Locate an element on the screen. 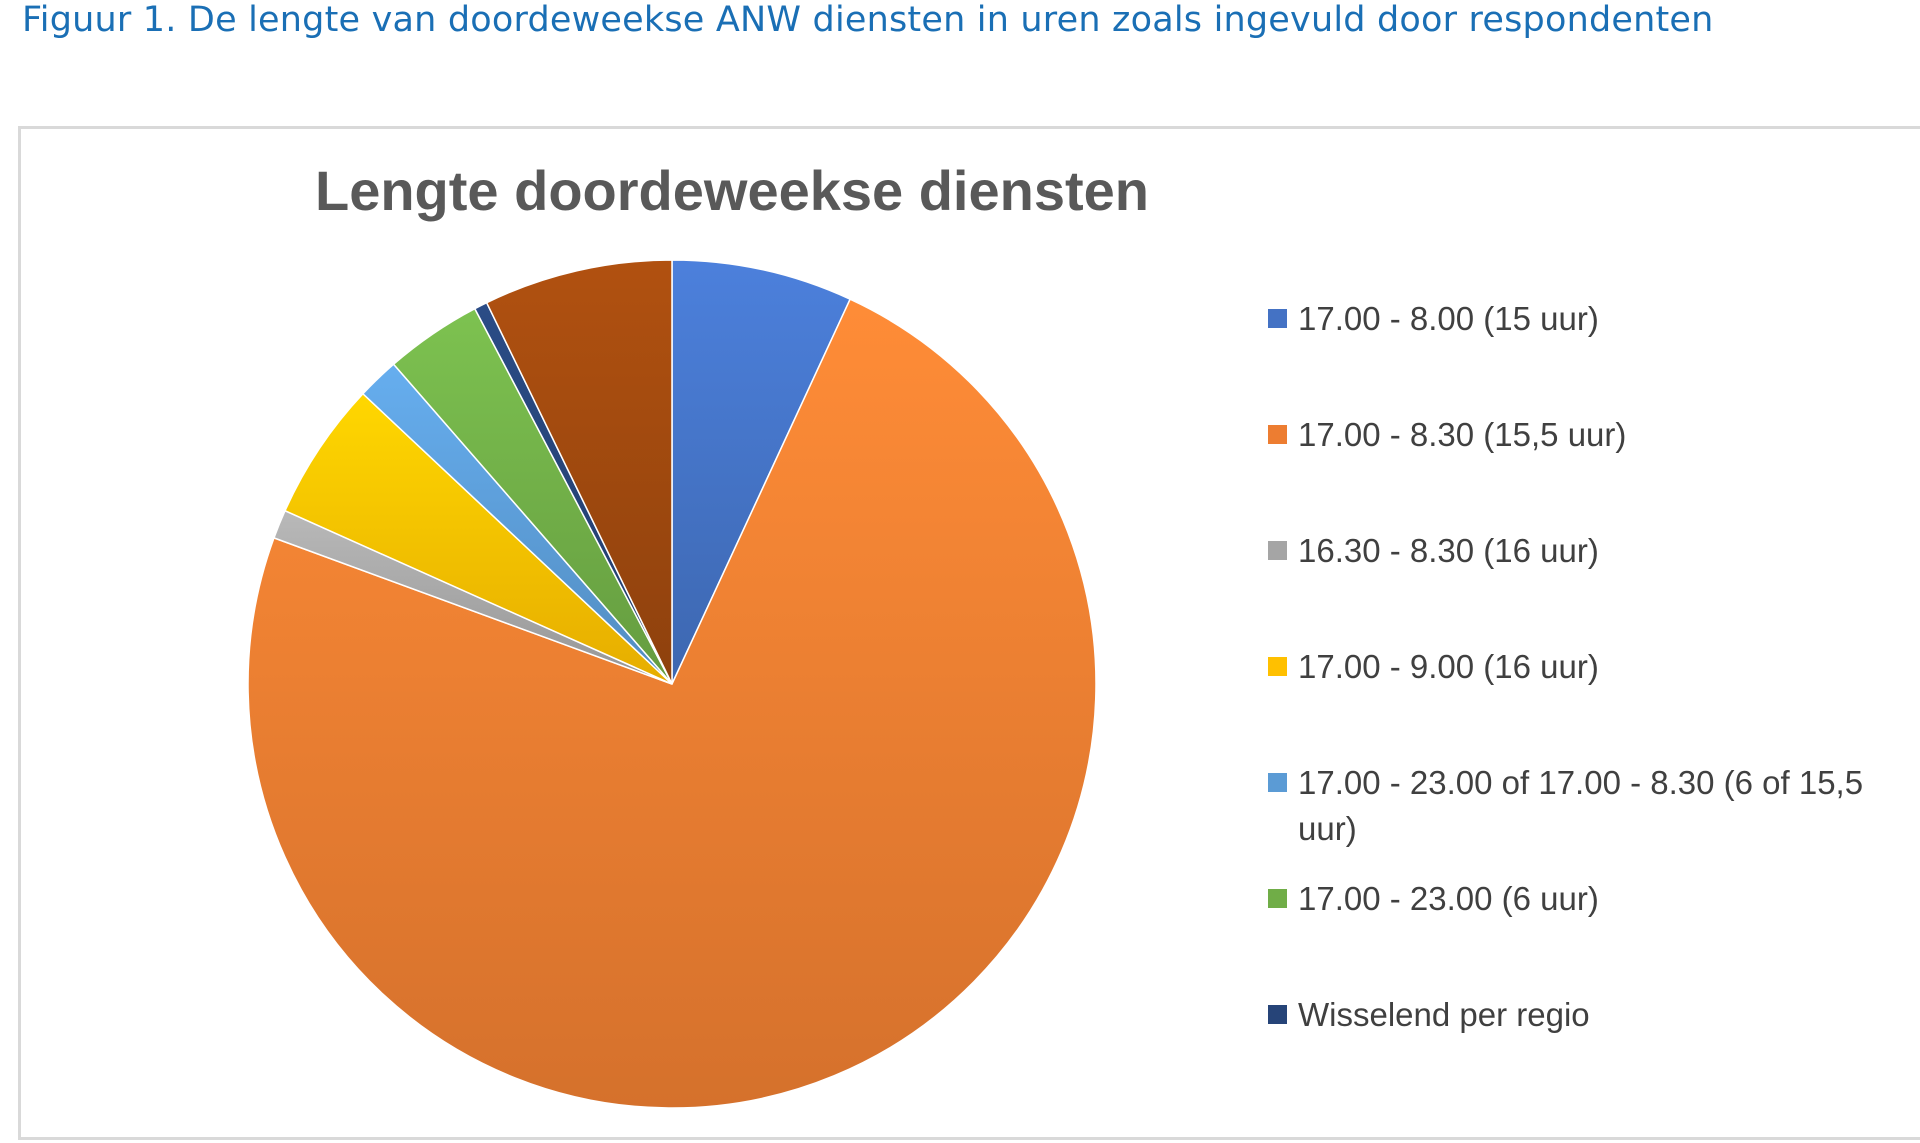 This screenshot has width=1920, height=1143. legend-label: 17.00 - 8.00 (15 uur) is located at coordinates (1448, 318).